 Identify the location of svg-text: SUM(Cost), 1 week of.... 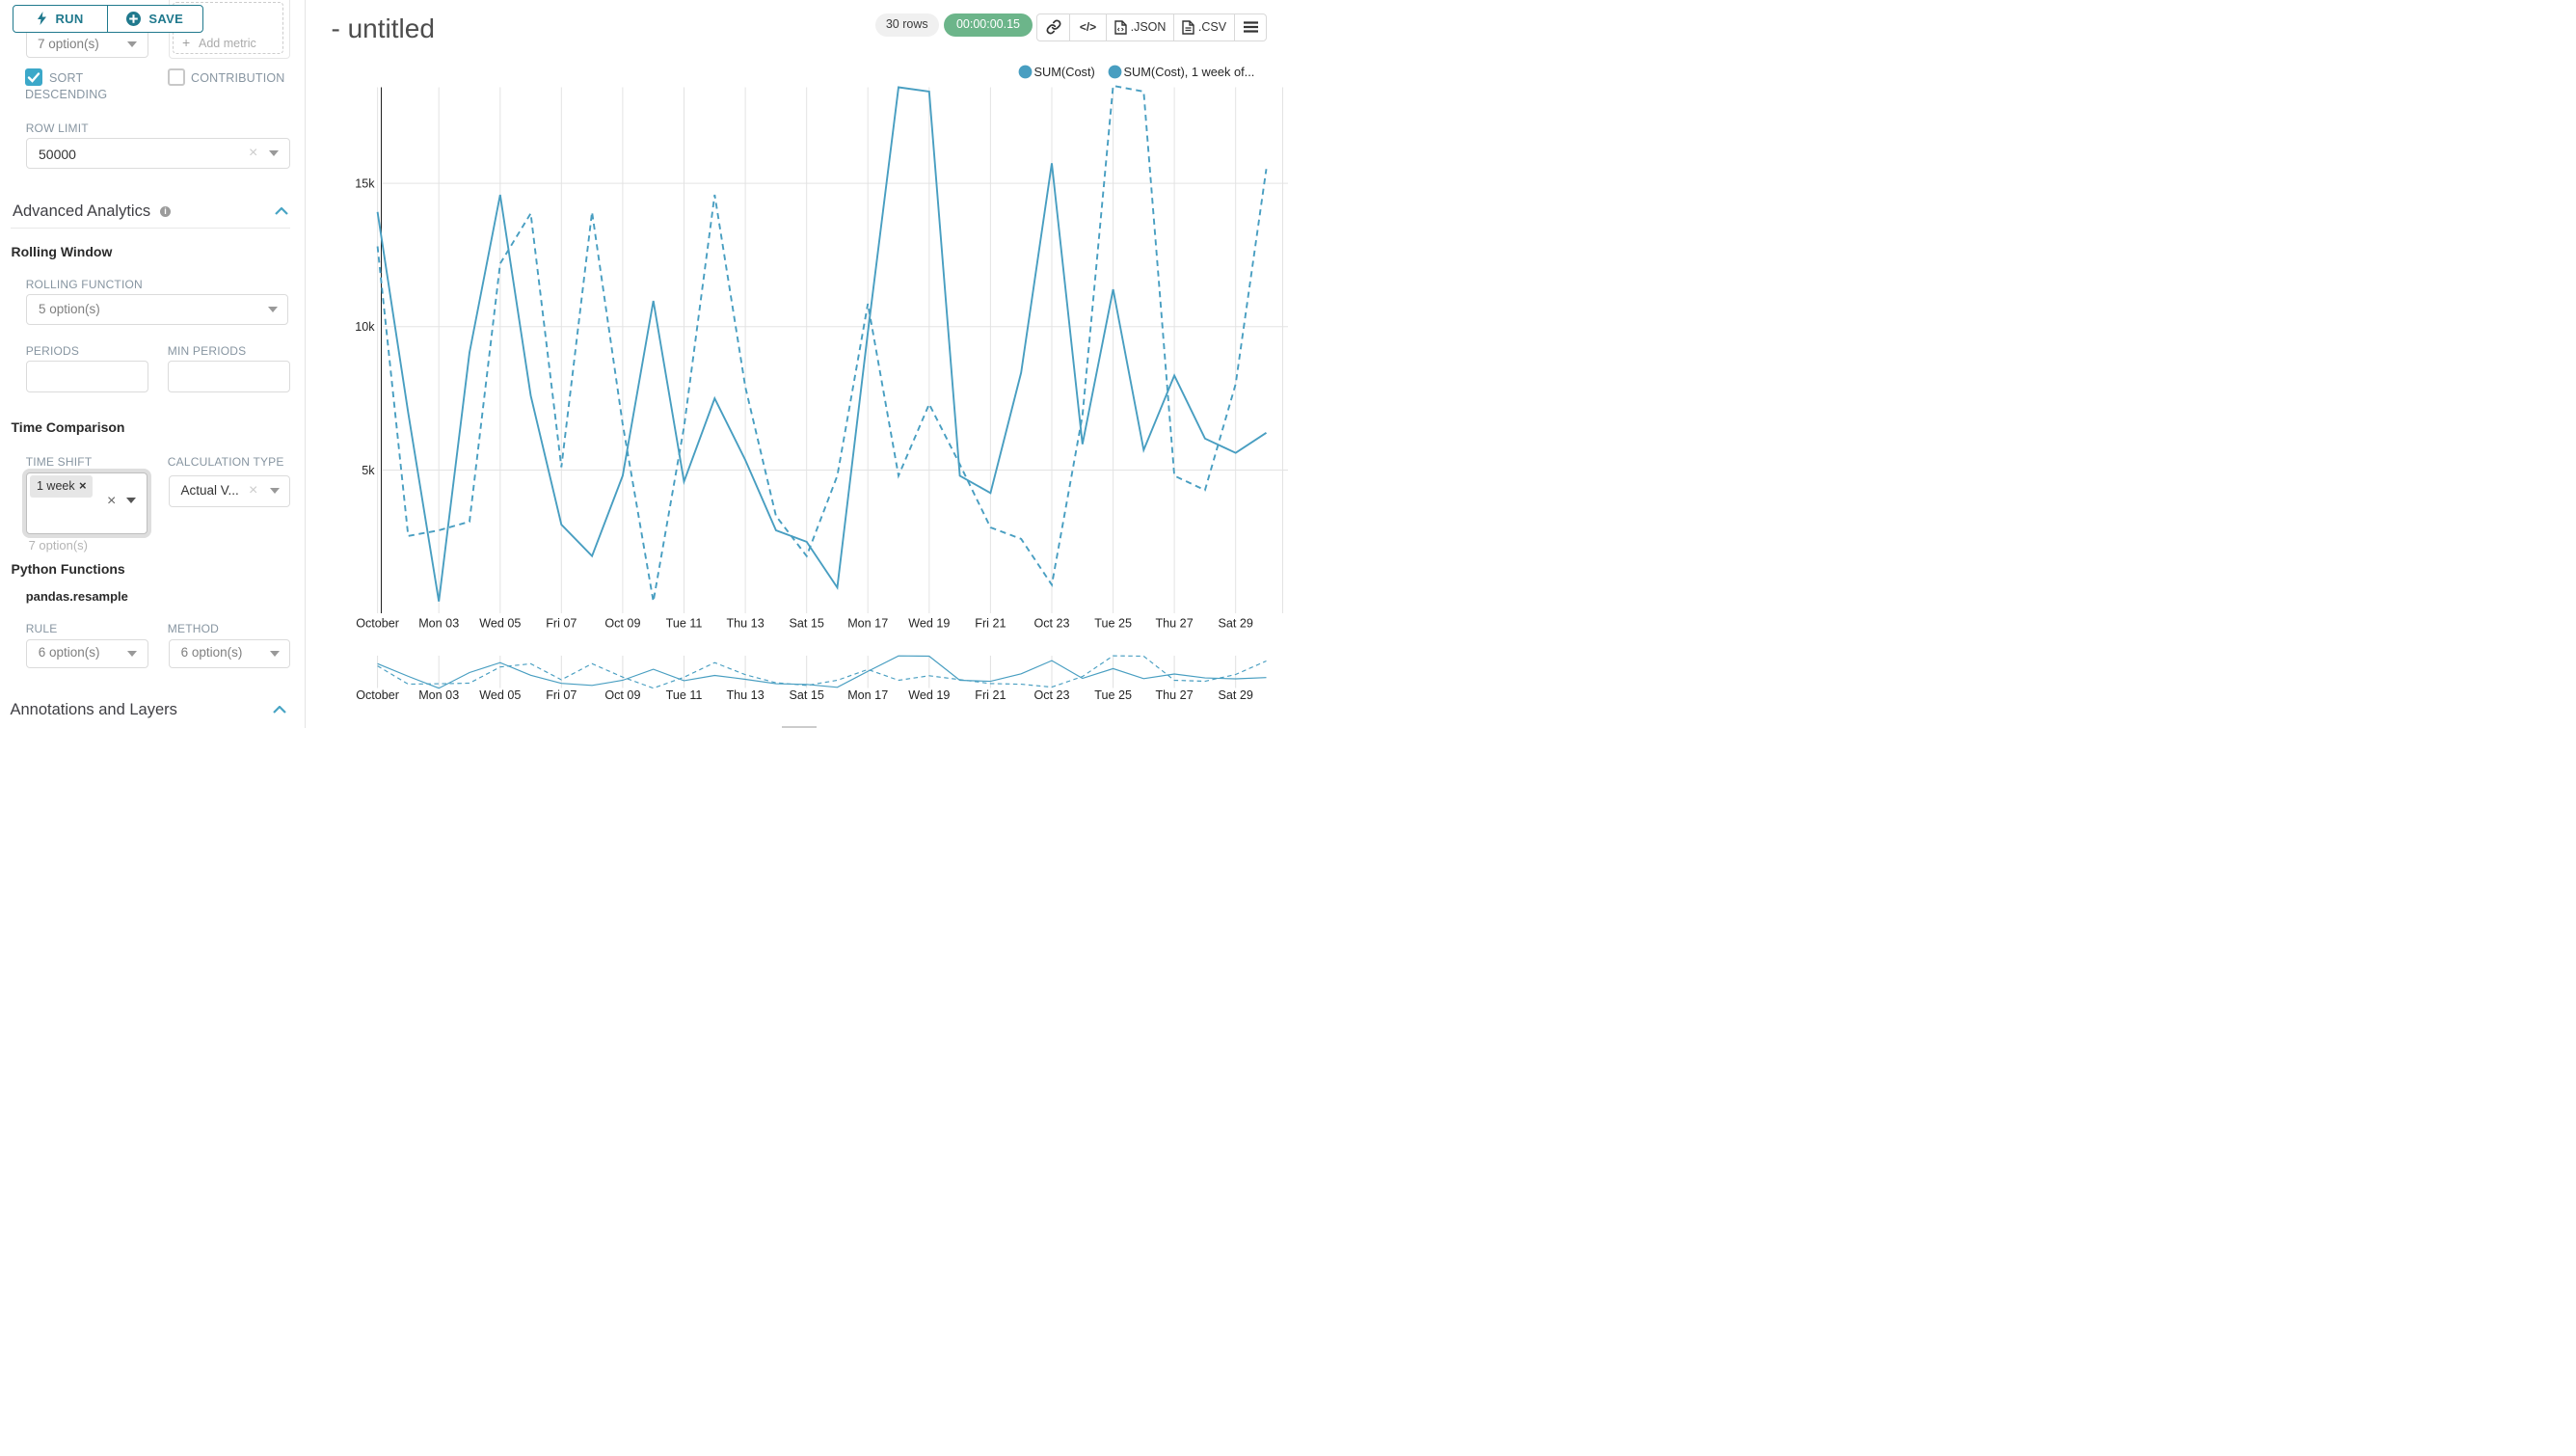
(1190, 72).